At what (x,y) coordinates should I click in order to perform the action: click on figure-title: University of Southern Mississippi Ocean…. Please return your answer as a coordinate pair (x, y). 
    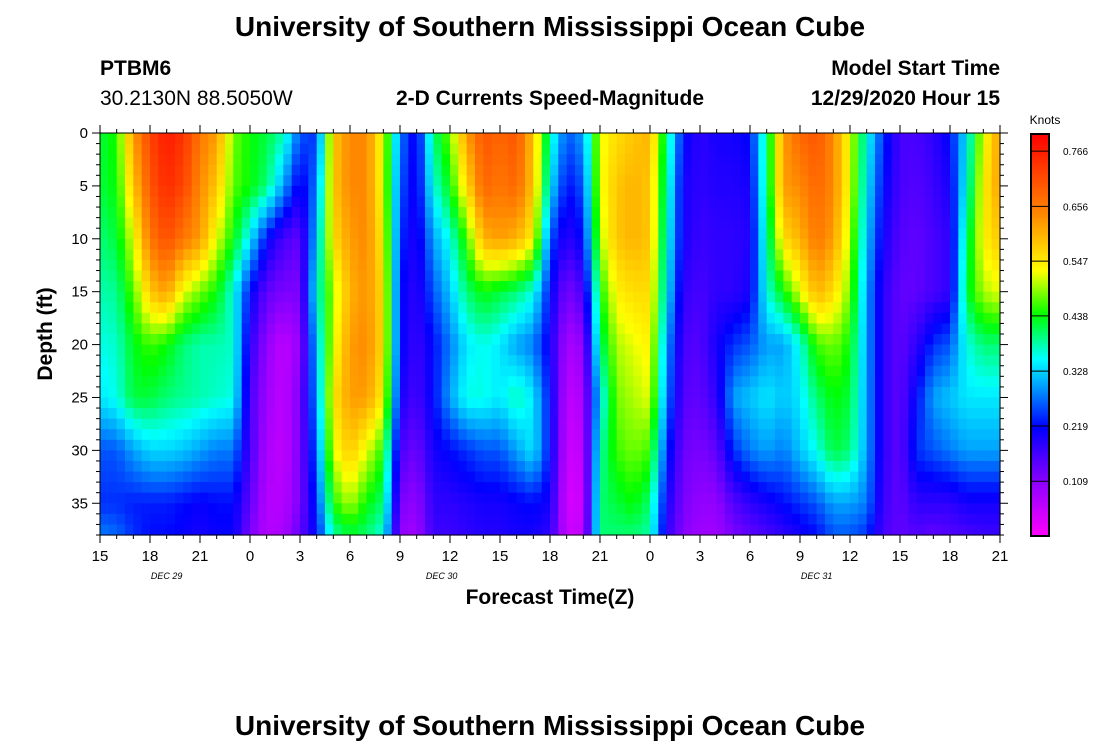
    Looking at the image, I should click on (550, 26).